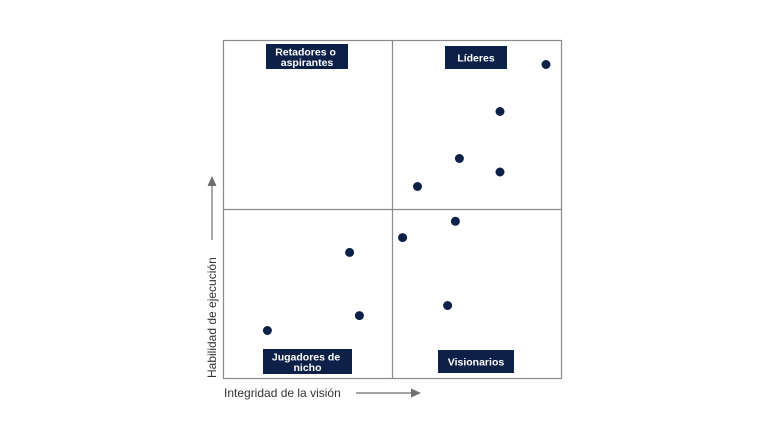 Image resolution: width=768 pixels, height=439 pixels. What do you see at coordinates (282, 393) in the screenshot?
I see `x-axis-label: Integridad de la visión` at bounding box center [282, 393].